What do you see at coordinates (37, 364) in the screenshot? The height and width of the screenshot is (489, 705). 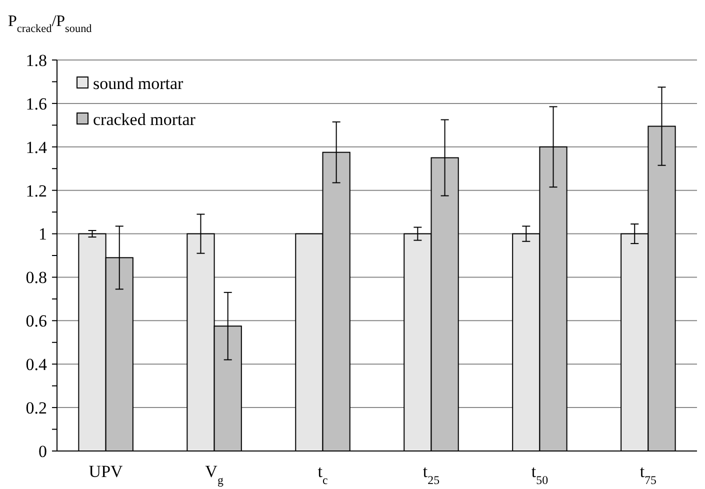 I see `y-tick-label: 0.4` at bounding box center [37, 364].